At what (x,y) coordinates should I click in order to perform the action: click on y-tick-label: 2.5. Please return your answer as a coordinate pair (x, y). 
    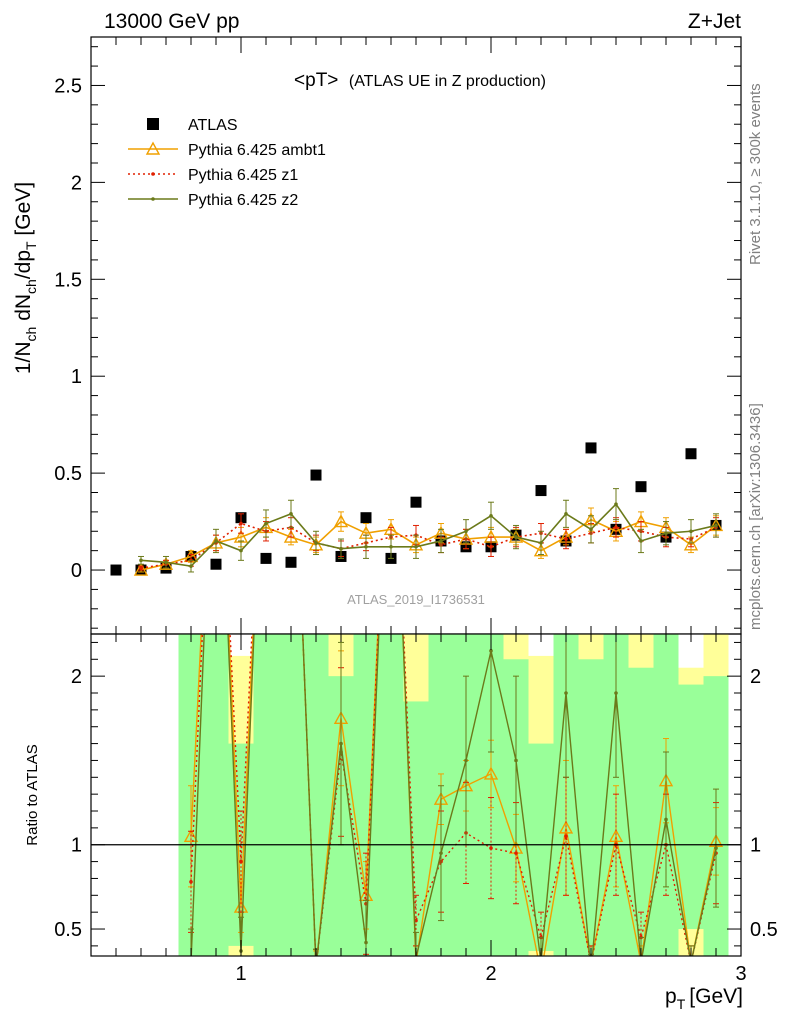
    Looking at the image, I should click on (68, 86).